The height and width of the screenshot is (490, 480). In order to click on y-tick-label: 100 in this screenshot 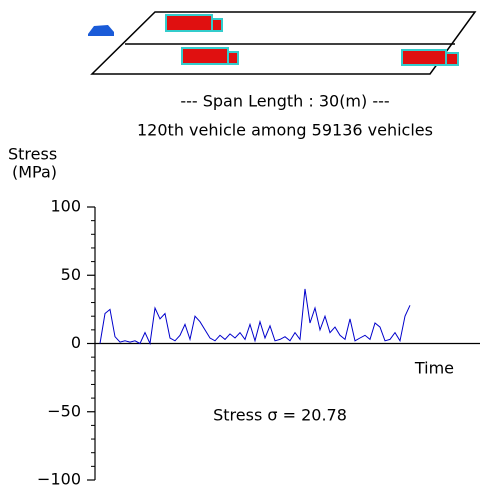, I will do `click(65, 206)`.